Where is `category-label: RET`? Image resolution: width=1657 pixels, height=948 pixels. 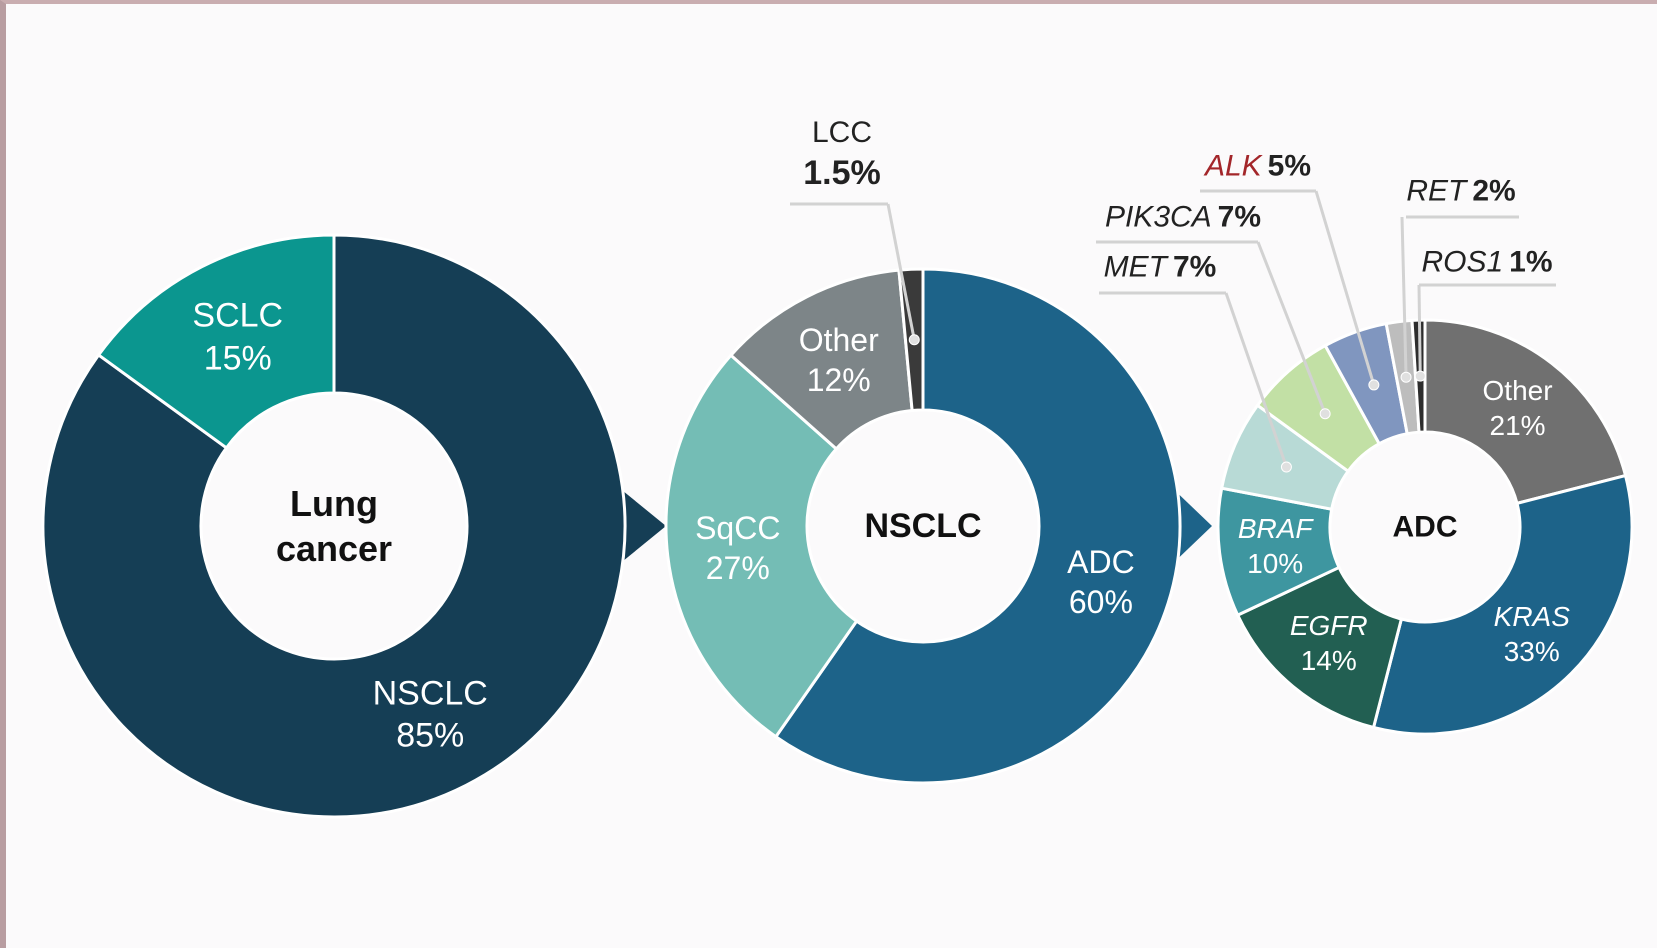
category-label: RET is located at coordinates (1436, 191).